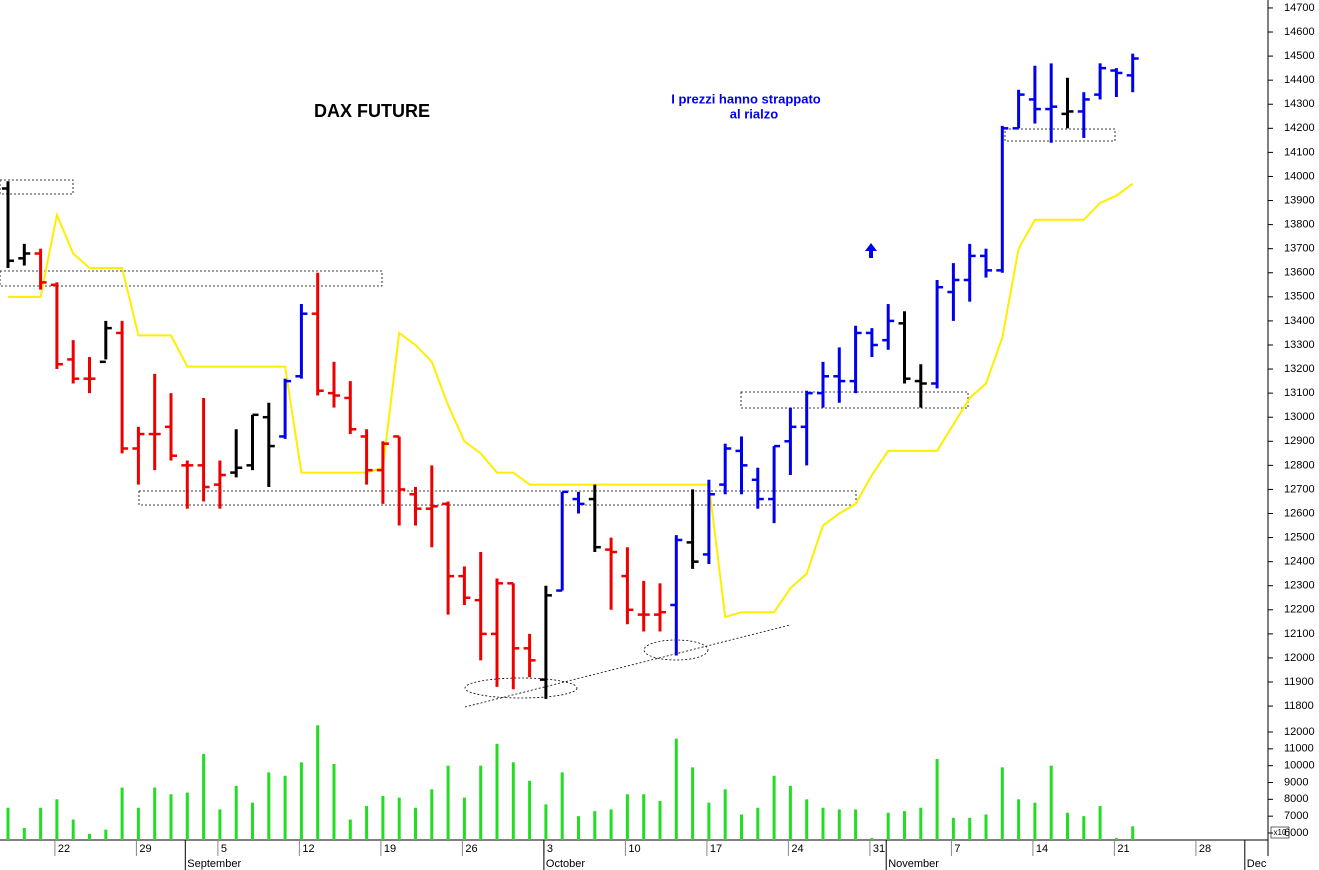 The image size is (1319, 870). Describe the element at coordinates (145, 849) in the screenshot. I see `x-tick-label: 29` at that location.